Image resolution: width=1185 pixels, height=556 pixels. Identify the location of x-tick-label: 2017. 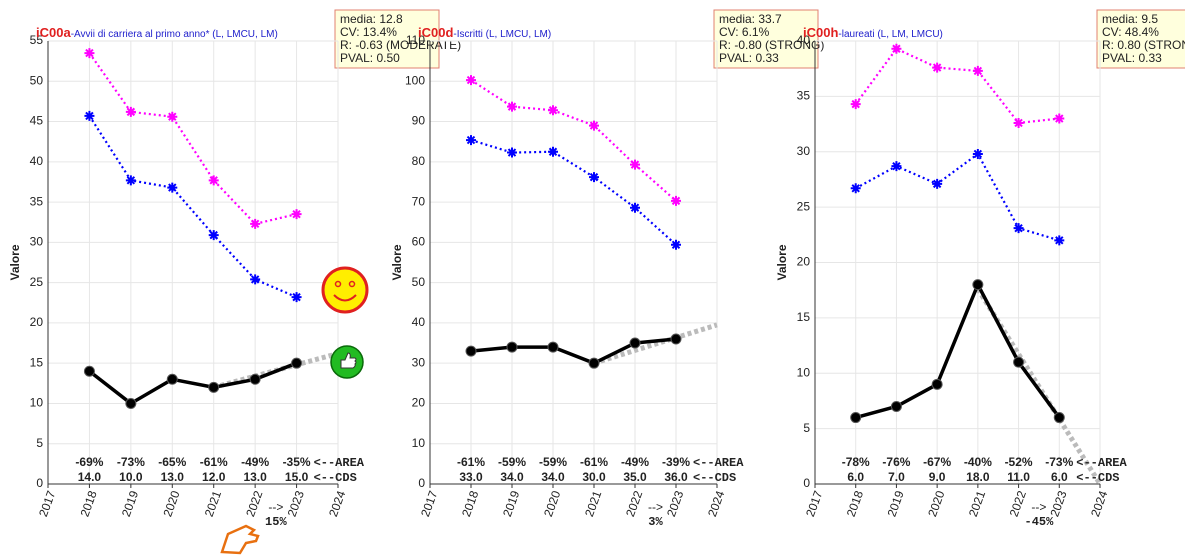
(814, 503).